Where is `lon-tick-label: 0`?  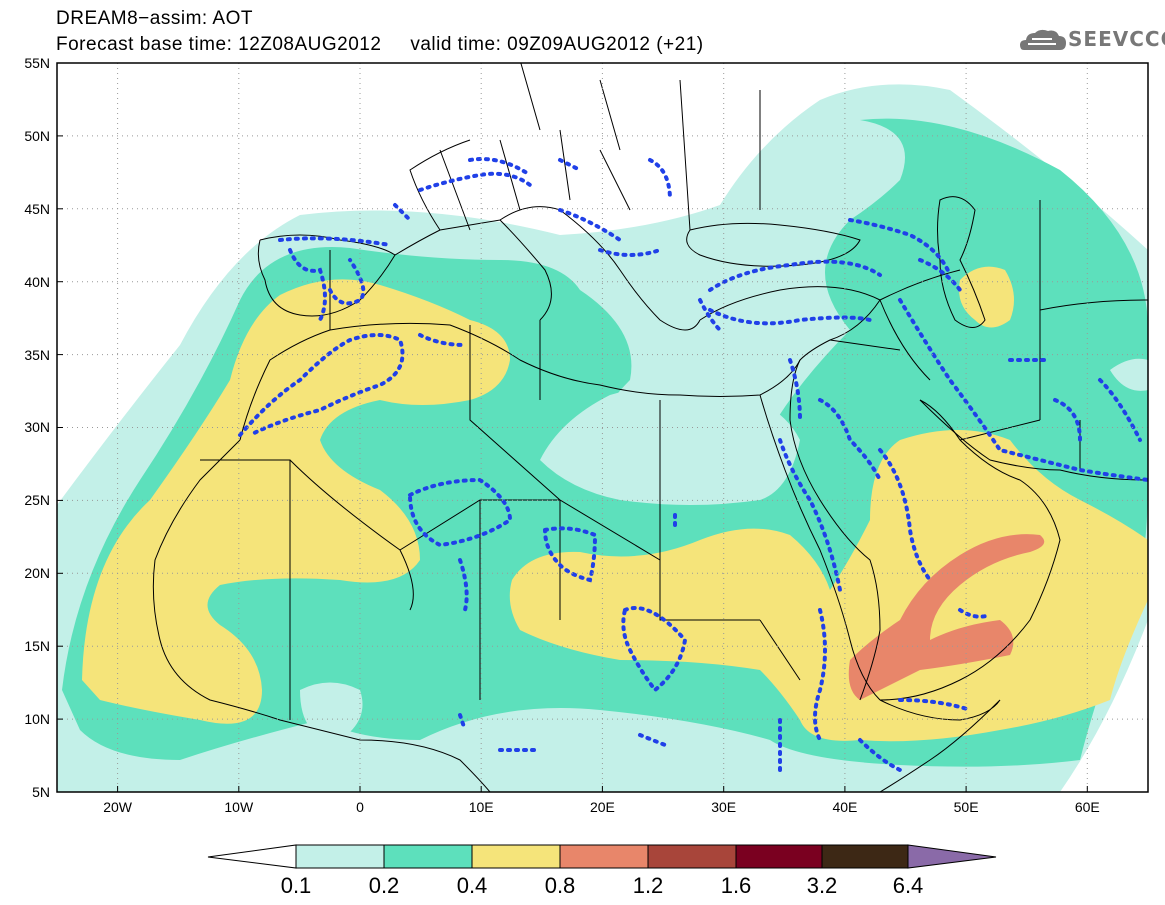 lon-tick-label: 0 is located at coordinates (360, 807).